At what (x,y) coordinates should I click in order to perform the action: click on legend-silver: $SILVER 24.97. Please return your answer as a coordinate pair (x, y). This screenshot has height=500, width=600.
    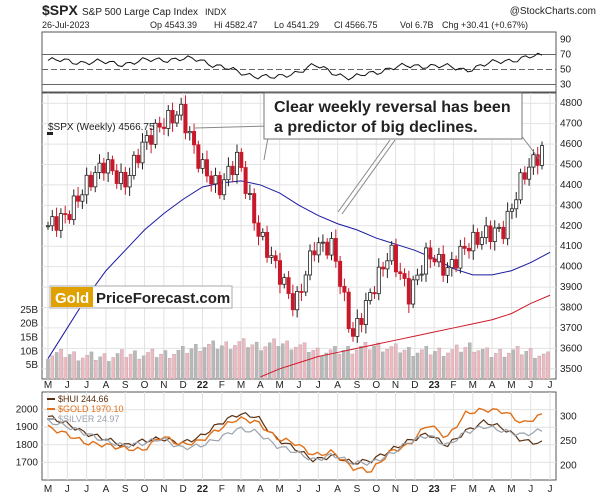
    Looking at the image, I should click on (88, 419).